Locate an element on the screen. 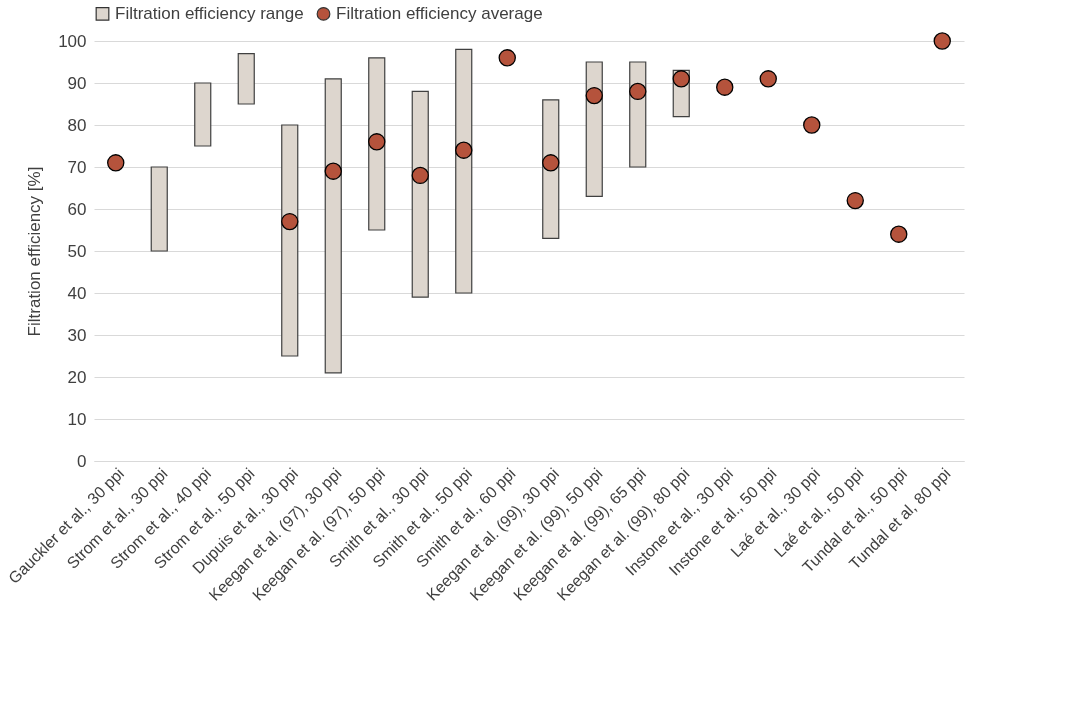 Image resolution: width=1074 pixels, height=702 pixels. y-tick-label: 90 is located at coordinates (77, 83).